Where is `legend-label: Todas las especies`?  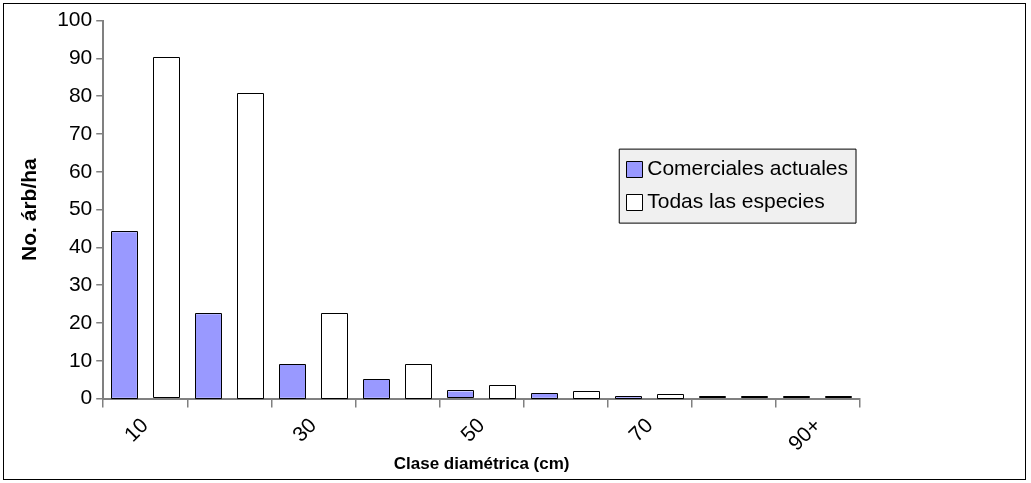
legend-label: Todas las especies is located at coordinates (736, 201).